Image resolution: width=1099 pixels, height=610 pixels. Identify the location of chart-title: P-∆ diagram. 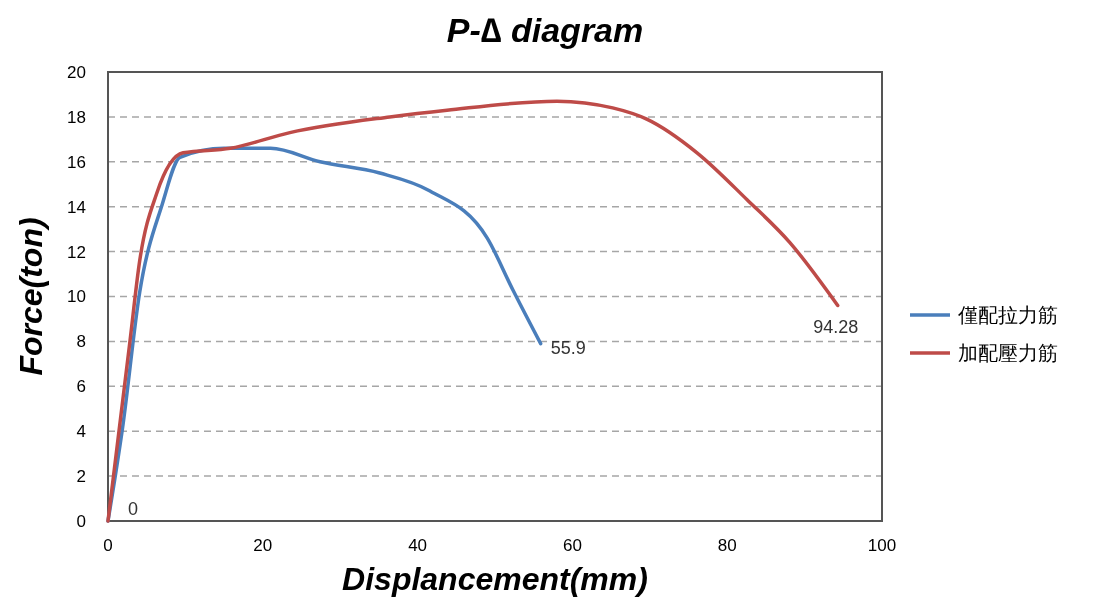
(545, 30).